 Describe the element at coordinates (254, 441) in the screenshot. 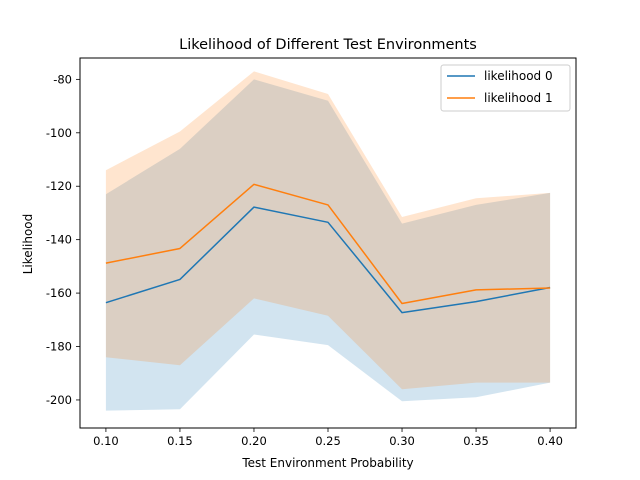

I see `x-tick-label: 0.20` at that location.